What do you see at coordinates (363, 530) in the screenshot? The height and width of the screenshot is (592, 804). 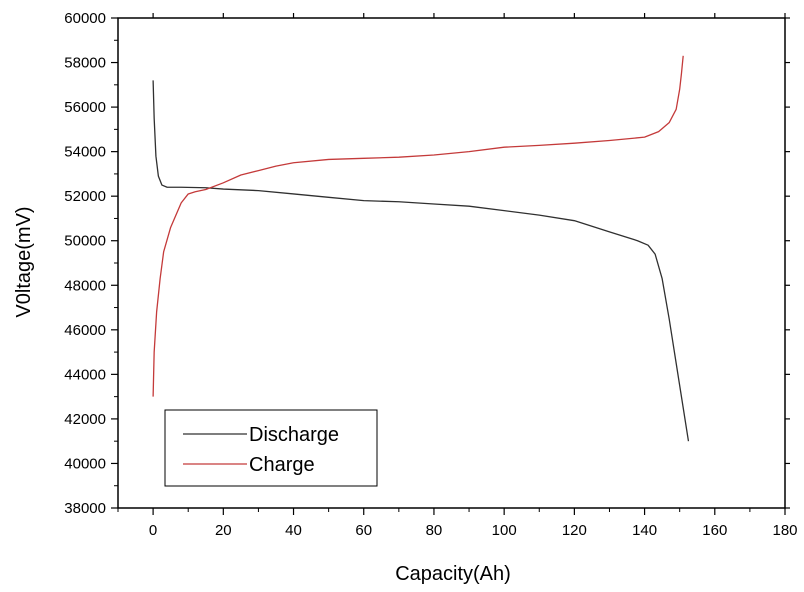 I see `x-tick-label: 60` at bounding box center [363, 530].